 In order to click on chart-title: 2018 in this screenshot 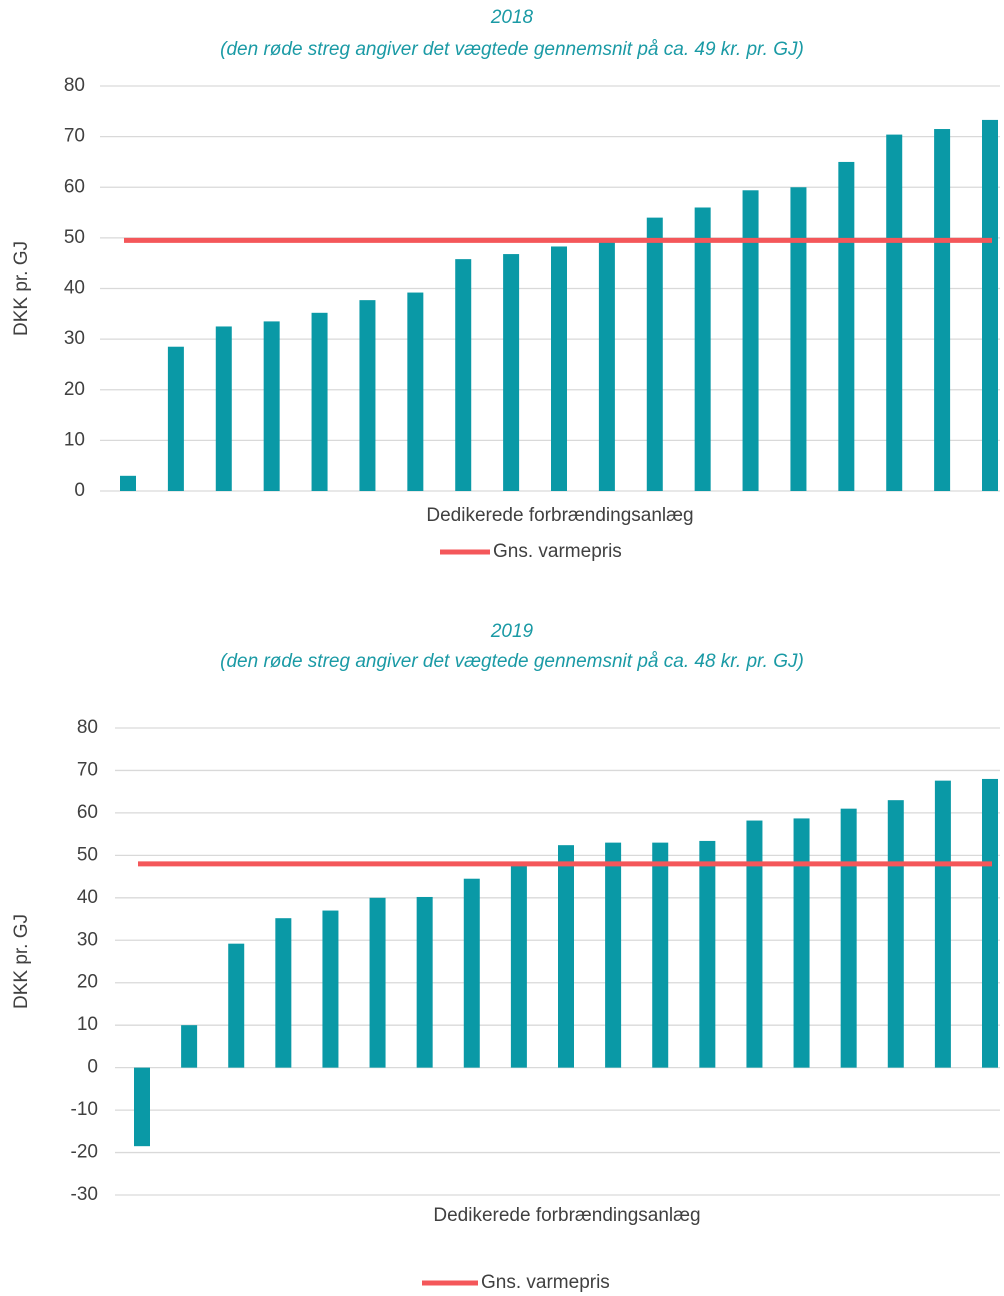, I will do `click(512, 17)`.